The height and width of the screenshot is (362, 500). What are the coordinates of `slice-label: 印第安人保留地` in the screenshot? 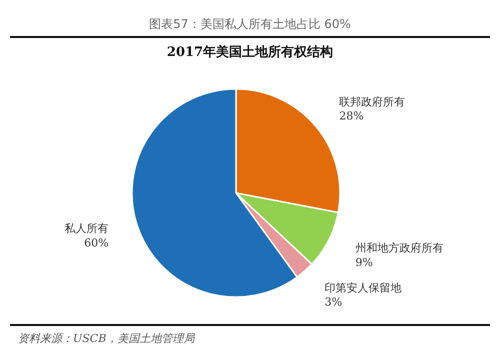 It's located at (363, 287).